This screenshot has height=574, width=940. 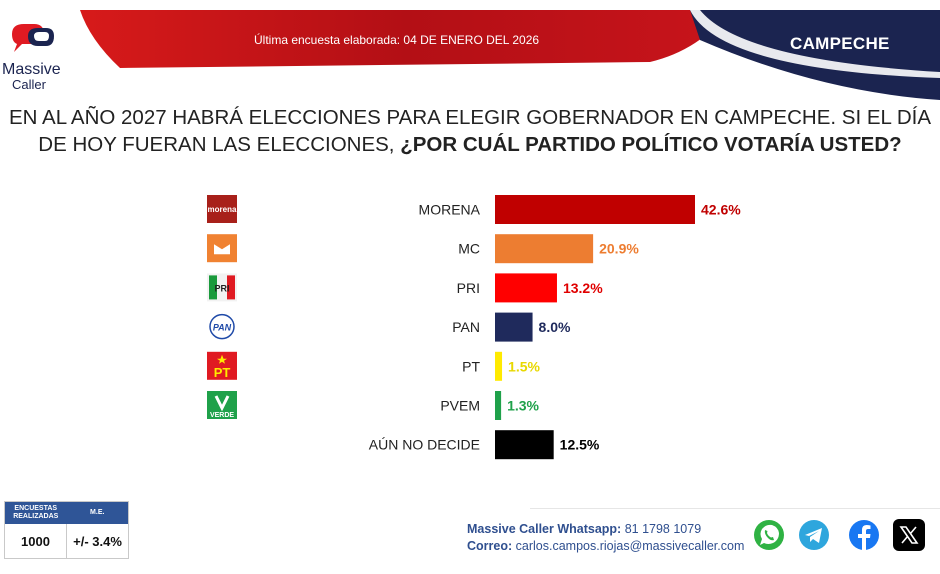 I want to click on header-me: M.E., so click(x=97, y=512).